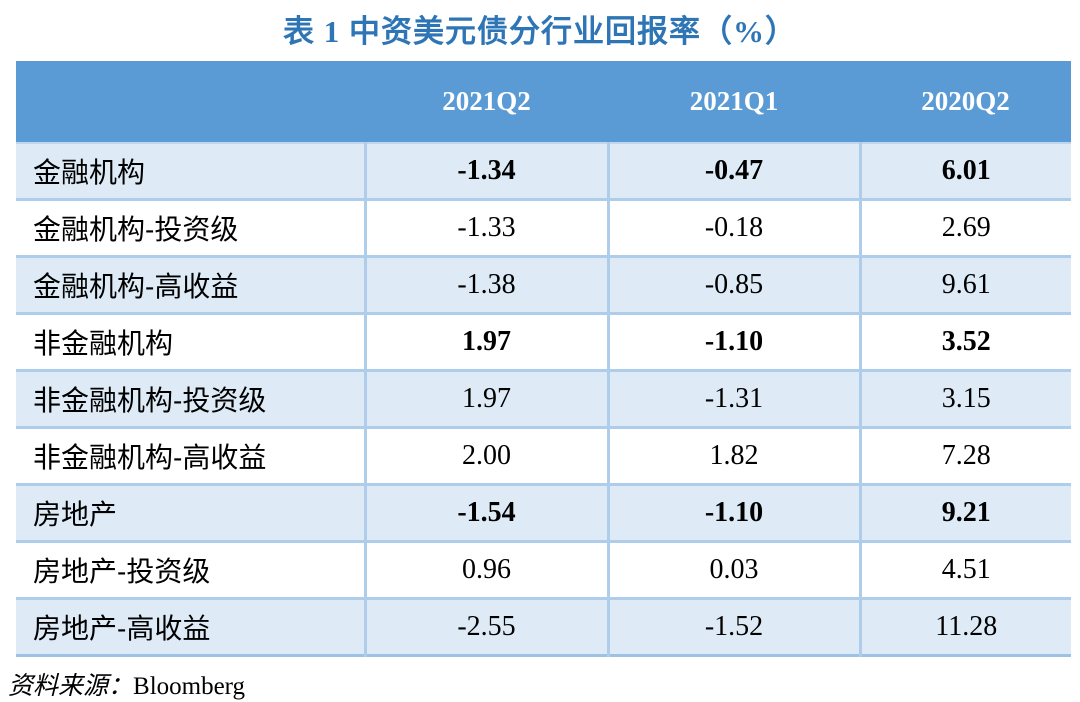 This screenshot has width=1080, height=702. I want to click on table-row-financials: 金融机构 -1.34 -0.47 6.01, so click(543, 171).